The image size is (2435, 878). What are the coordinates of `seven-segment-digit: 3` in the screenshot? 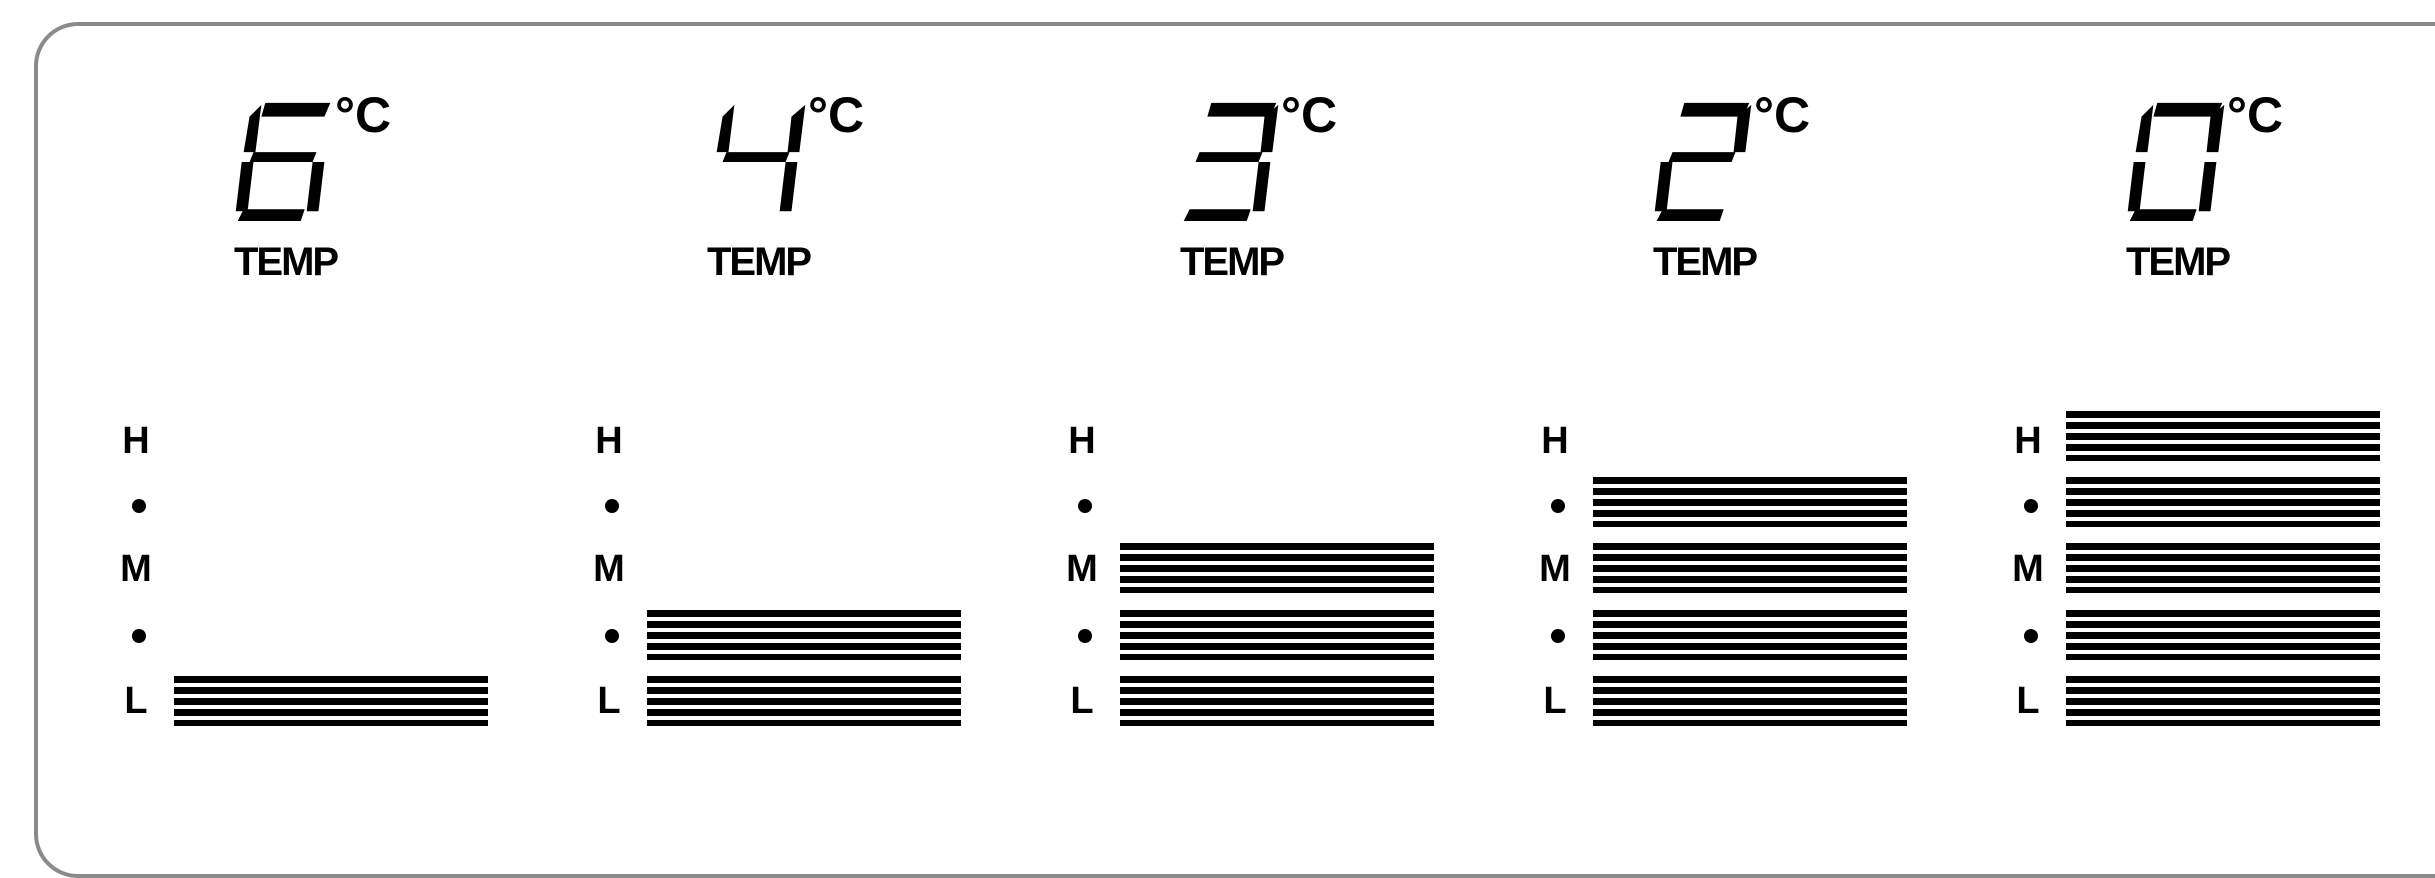 It's located at (1229, 158).